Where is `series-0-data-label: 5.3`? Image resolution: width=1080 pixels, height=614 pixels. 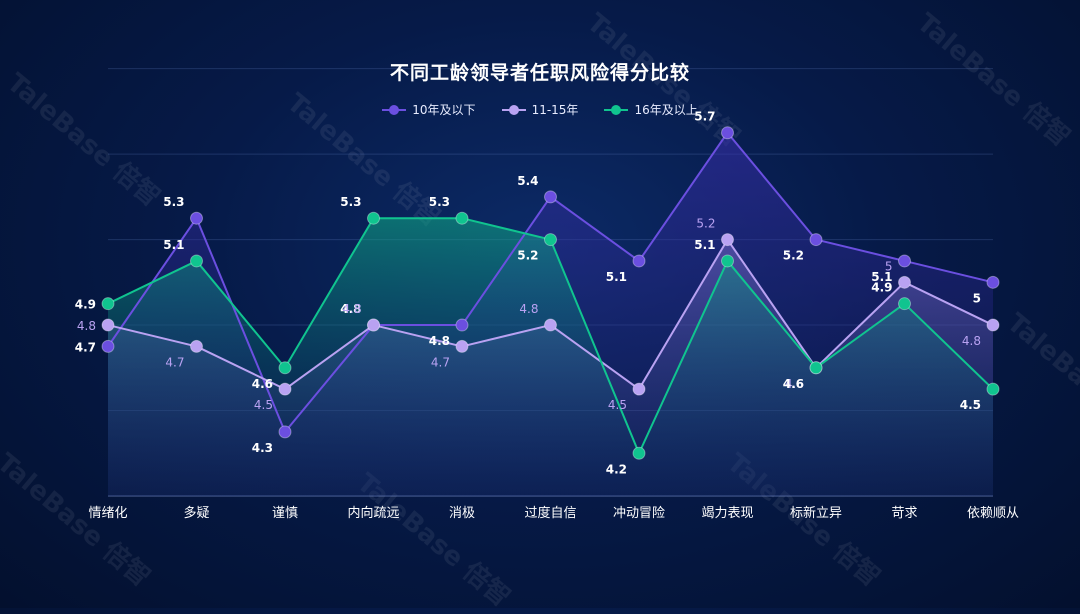
series-0-data-label: 5.3 is located at coordinates (173, 202).